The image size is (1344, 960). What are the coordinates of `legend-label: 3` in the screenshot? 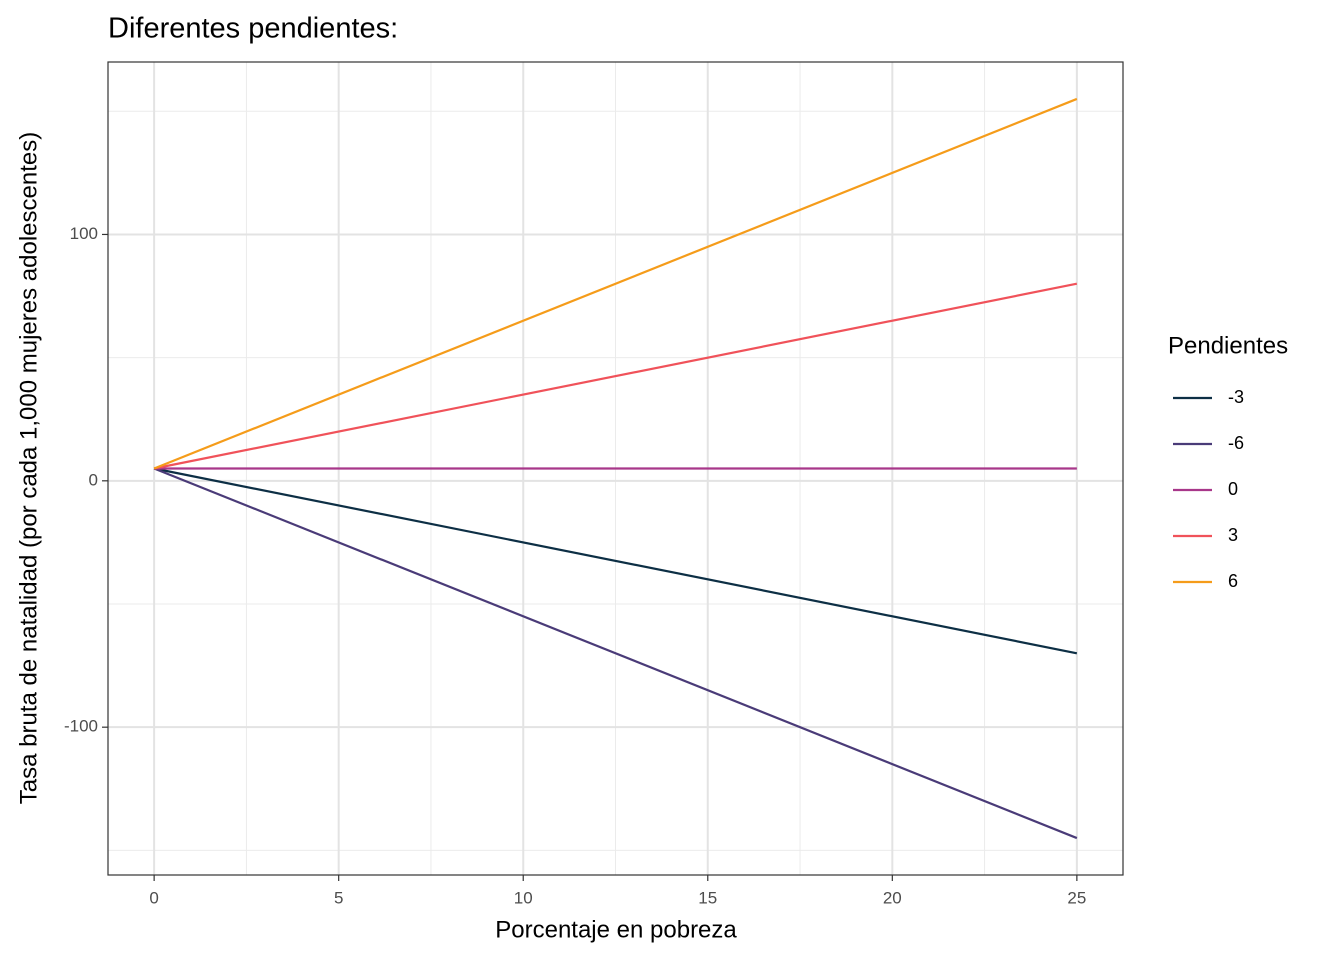 It's located at (1233, 535).